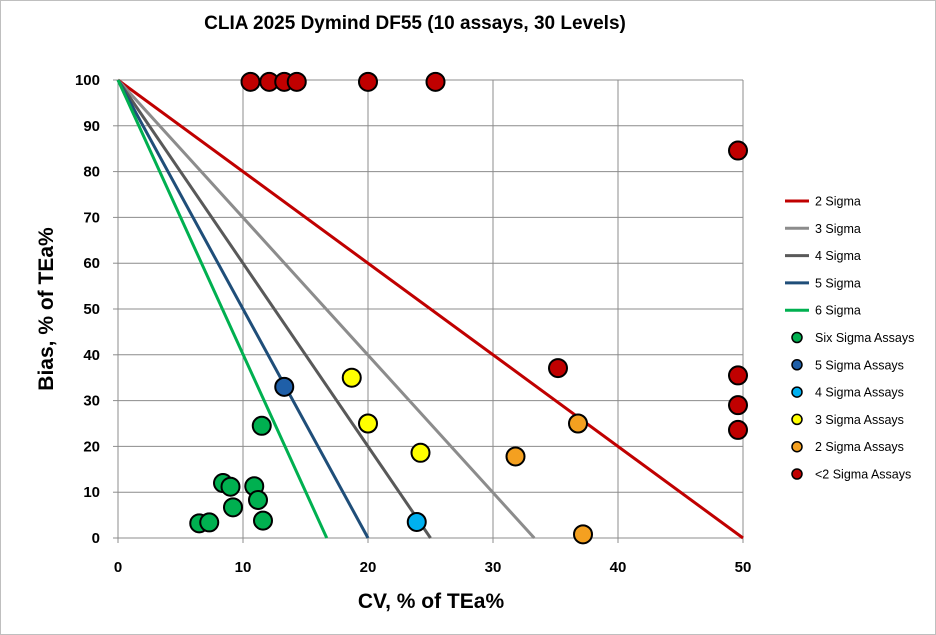 This screenshot has height=635, width=936. Describe the element at coordinates (493, 567) in the screenshot. I see `x-tick-label: 30` at that location.